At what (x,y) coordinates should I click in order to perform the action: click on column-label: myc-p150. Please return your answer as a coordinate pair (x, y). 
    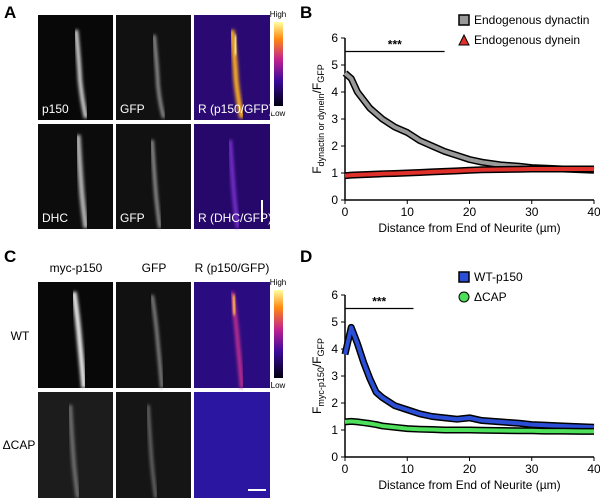
    Looking at the image, I should click on (76, 268).